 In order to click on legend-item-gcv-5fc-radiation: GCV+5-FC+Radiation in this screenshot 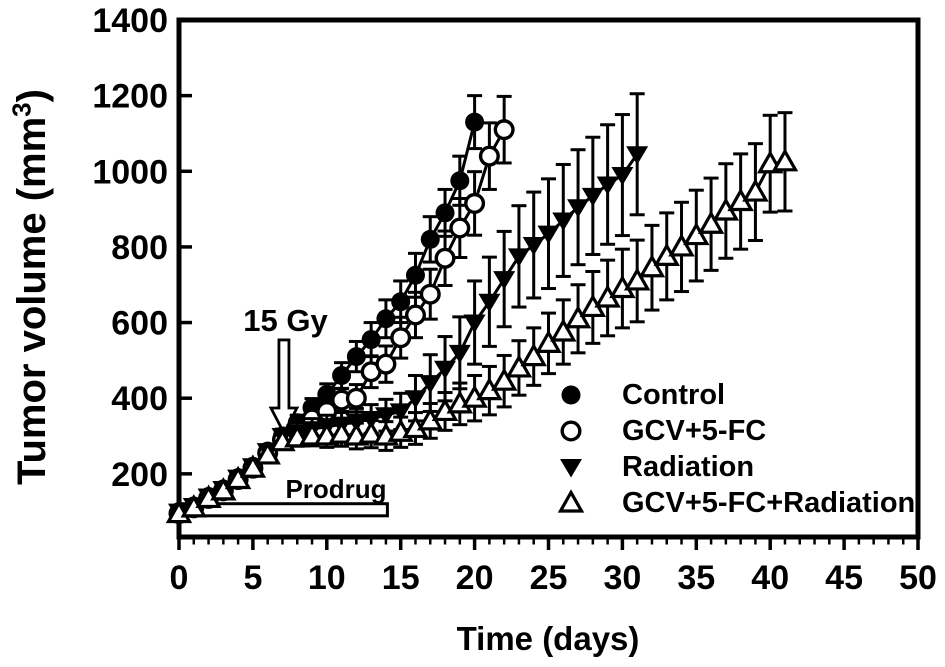, I will do `click(734, 503)`.